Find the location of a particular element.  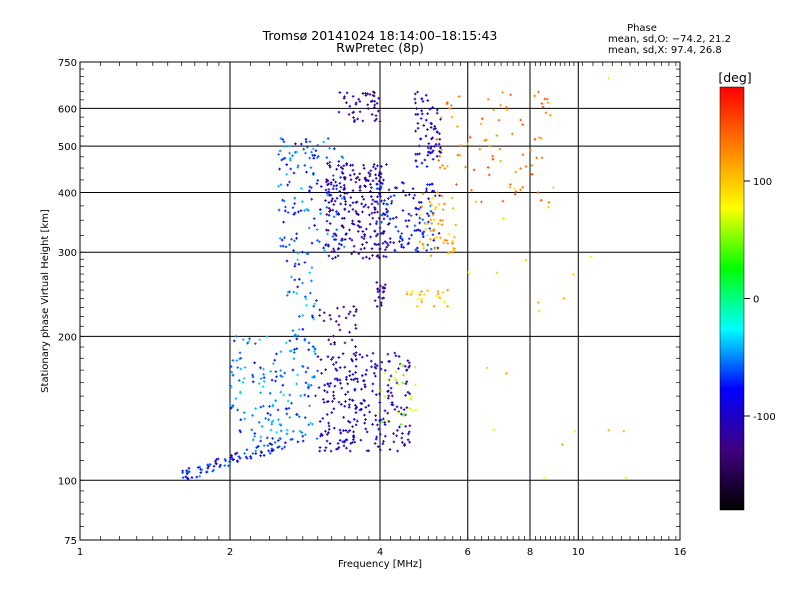

colorbar-tick-label: -100 is located at coordinates (764, 417).